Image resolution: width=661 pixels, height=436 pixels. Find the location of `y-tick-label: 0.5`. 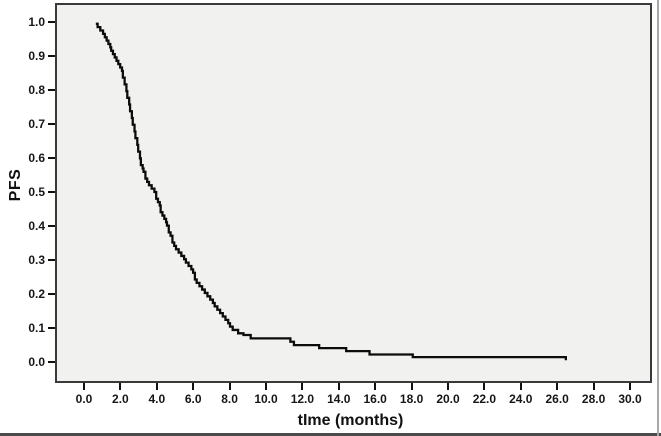

y-tick-label: 0.5 is located at coordinates (36, 192).